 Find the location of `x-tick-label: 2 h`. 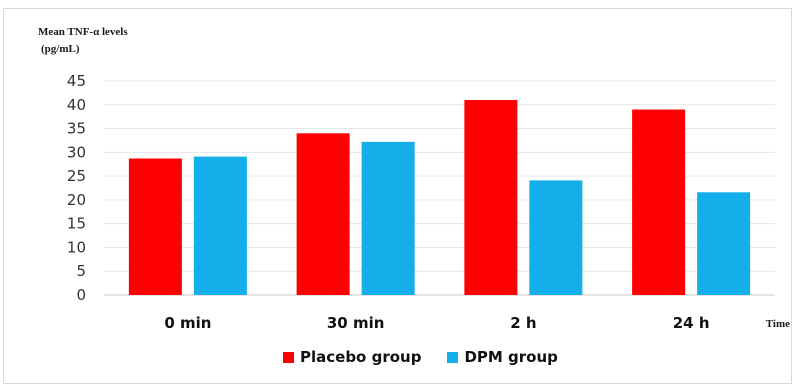

x-tick-label: 2 h is located at coordinates (523, 323).